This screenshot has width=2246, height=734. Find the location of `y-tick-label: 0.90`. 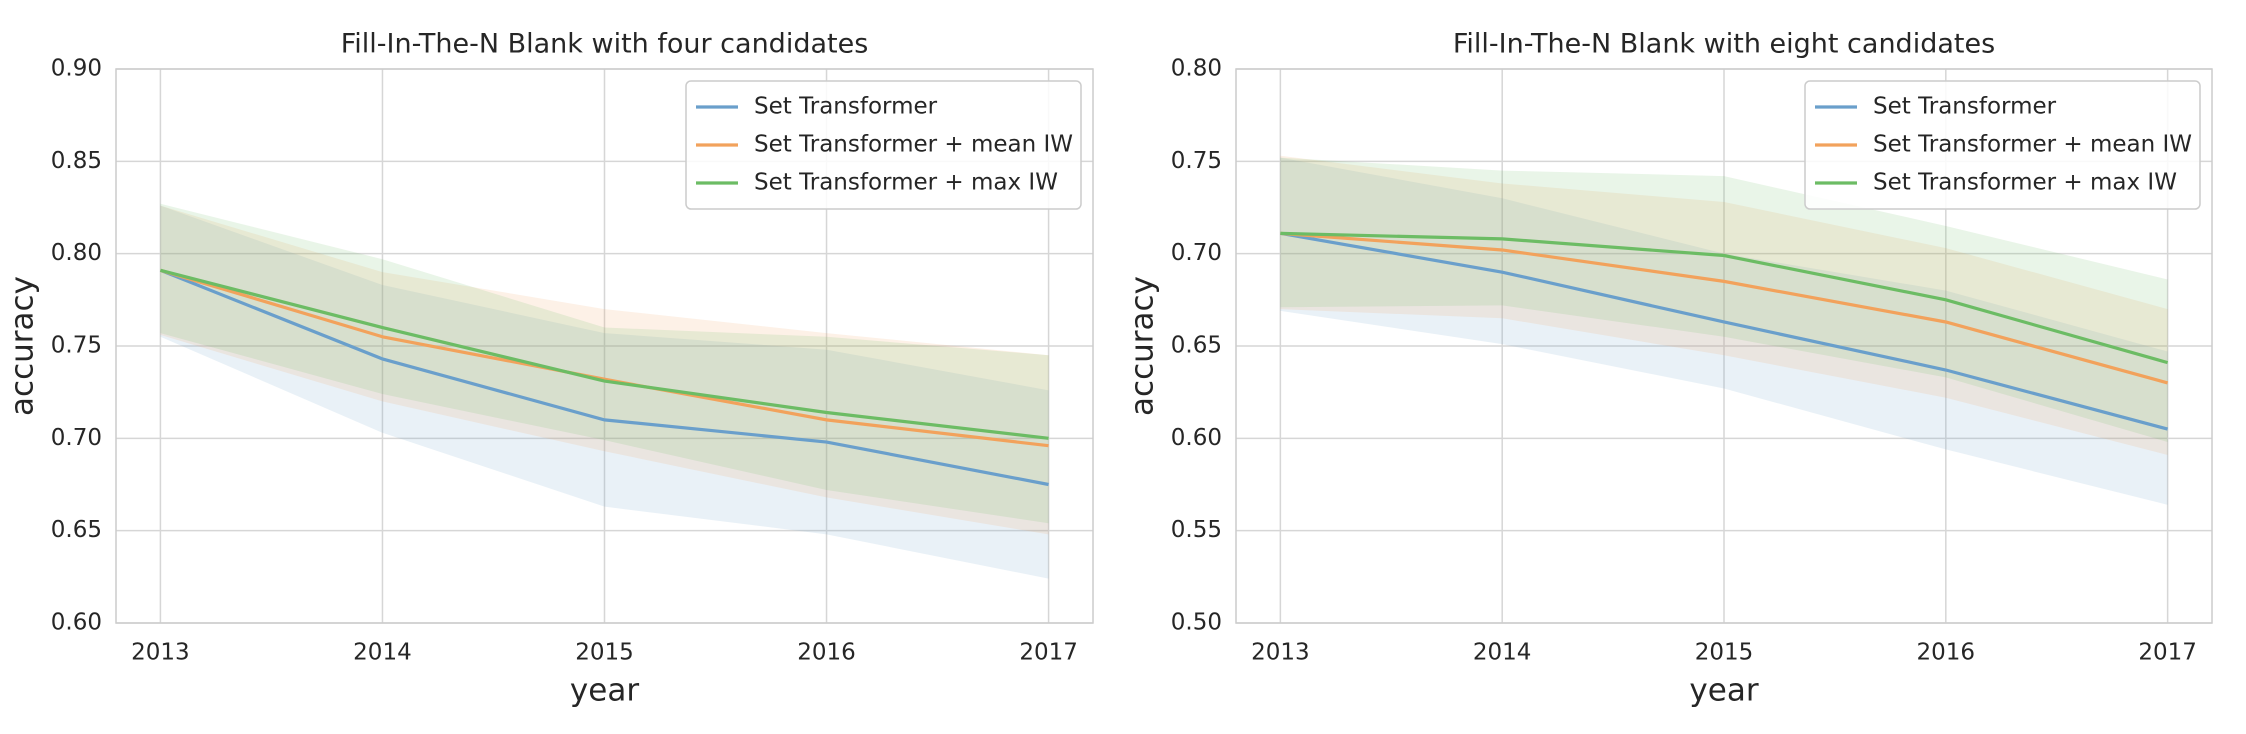

y-tick-label: 0.90 is located at coordinates (76, 69).